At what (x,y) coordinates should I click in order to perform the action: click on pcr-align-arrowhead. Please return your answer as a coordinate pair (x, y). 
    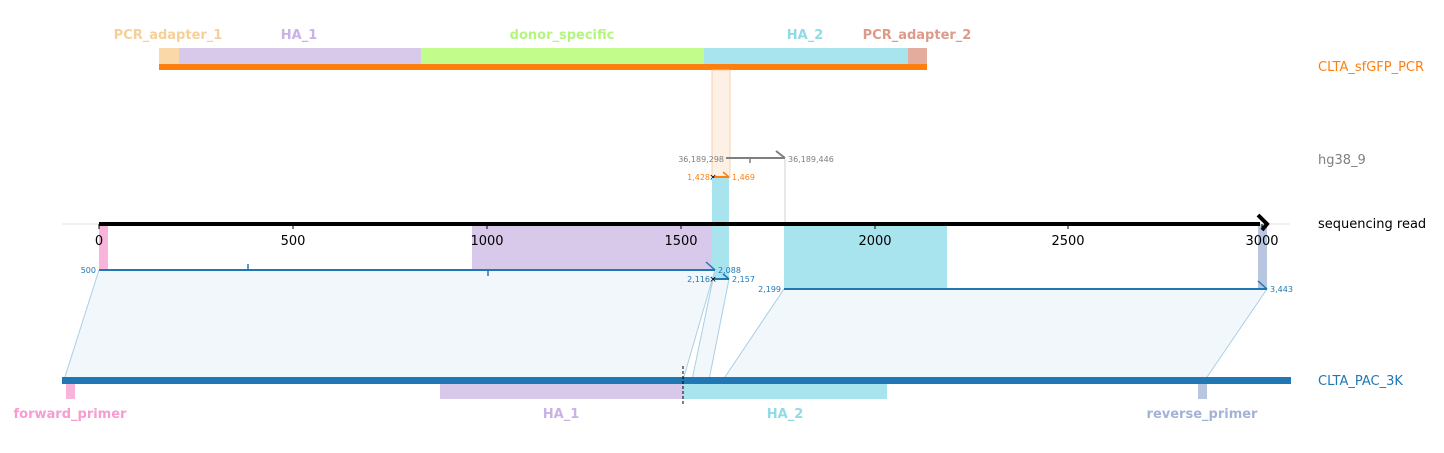
    Looking at the image, I should click on (726, 174).